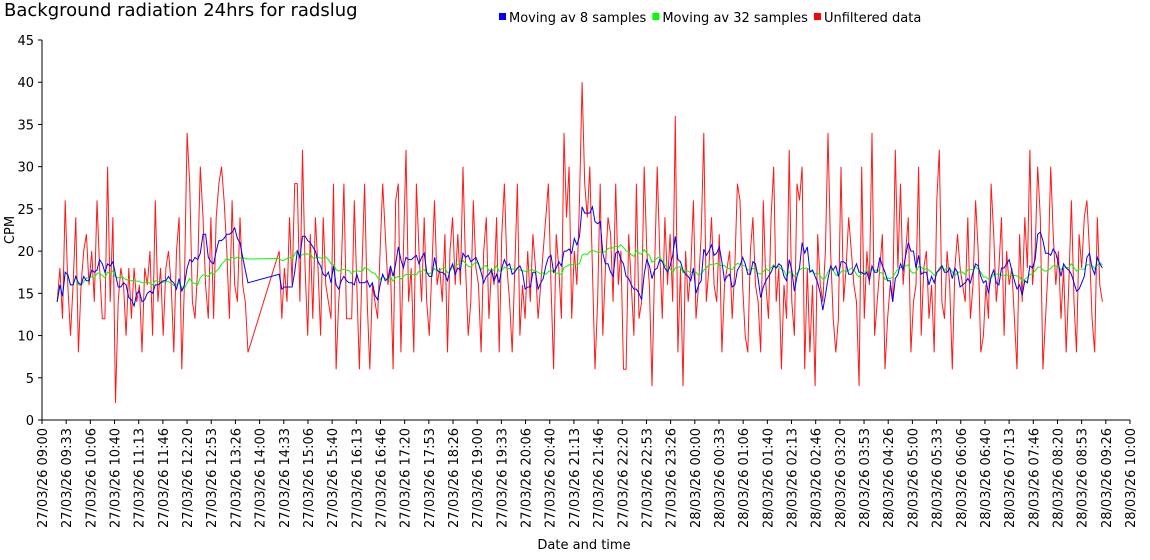  What do you see at coordinates (672, 478) in the screenshot?
I see `x-tick-label: 27/03/26 23:26` at bounding box center [672, 478].